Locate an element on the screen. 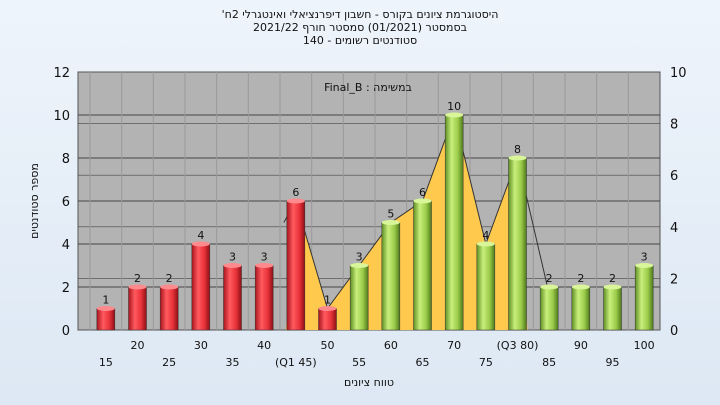  title-line-2: בסמסטר (01/2021) סמסטר חורף 2021/22 is located at coordinates (360, 27).